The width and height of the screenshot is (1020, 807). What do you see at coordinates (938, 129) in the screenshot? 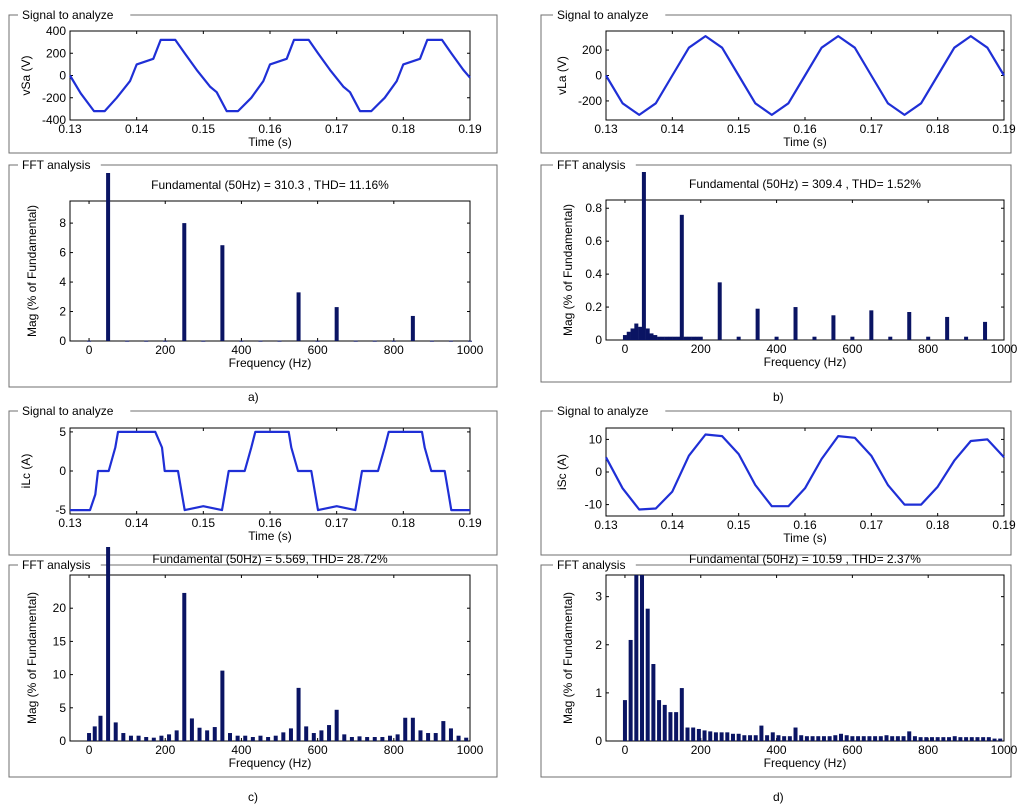
I see `x-tick-label: 0.18` at bounding box center [938, 129].